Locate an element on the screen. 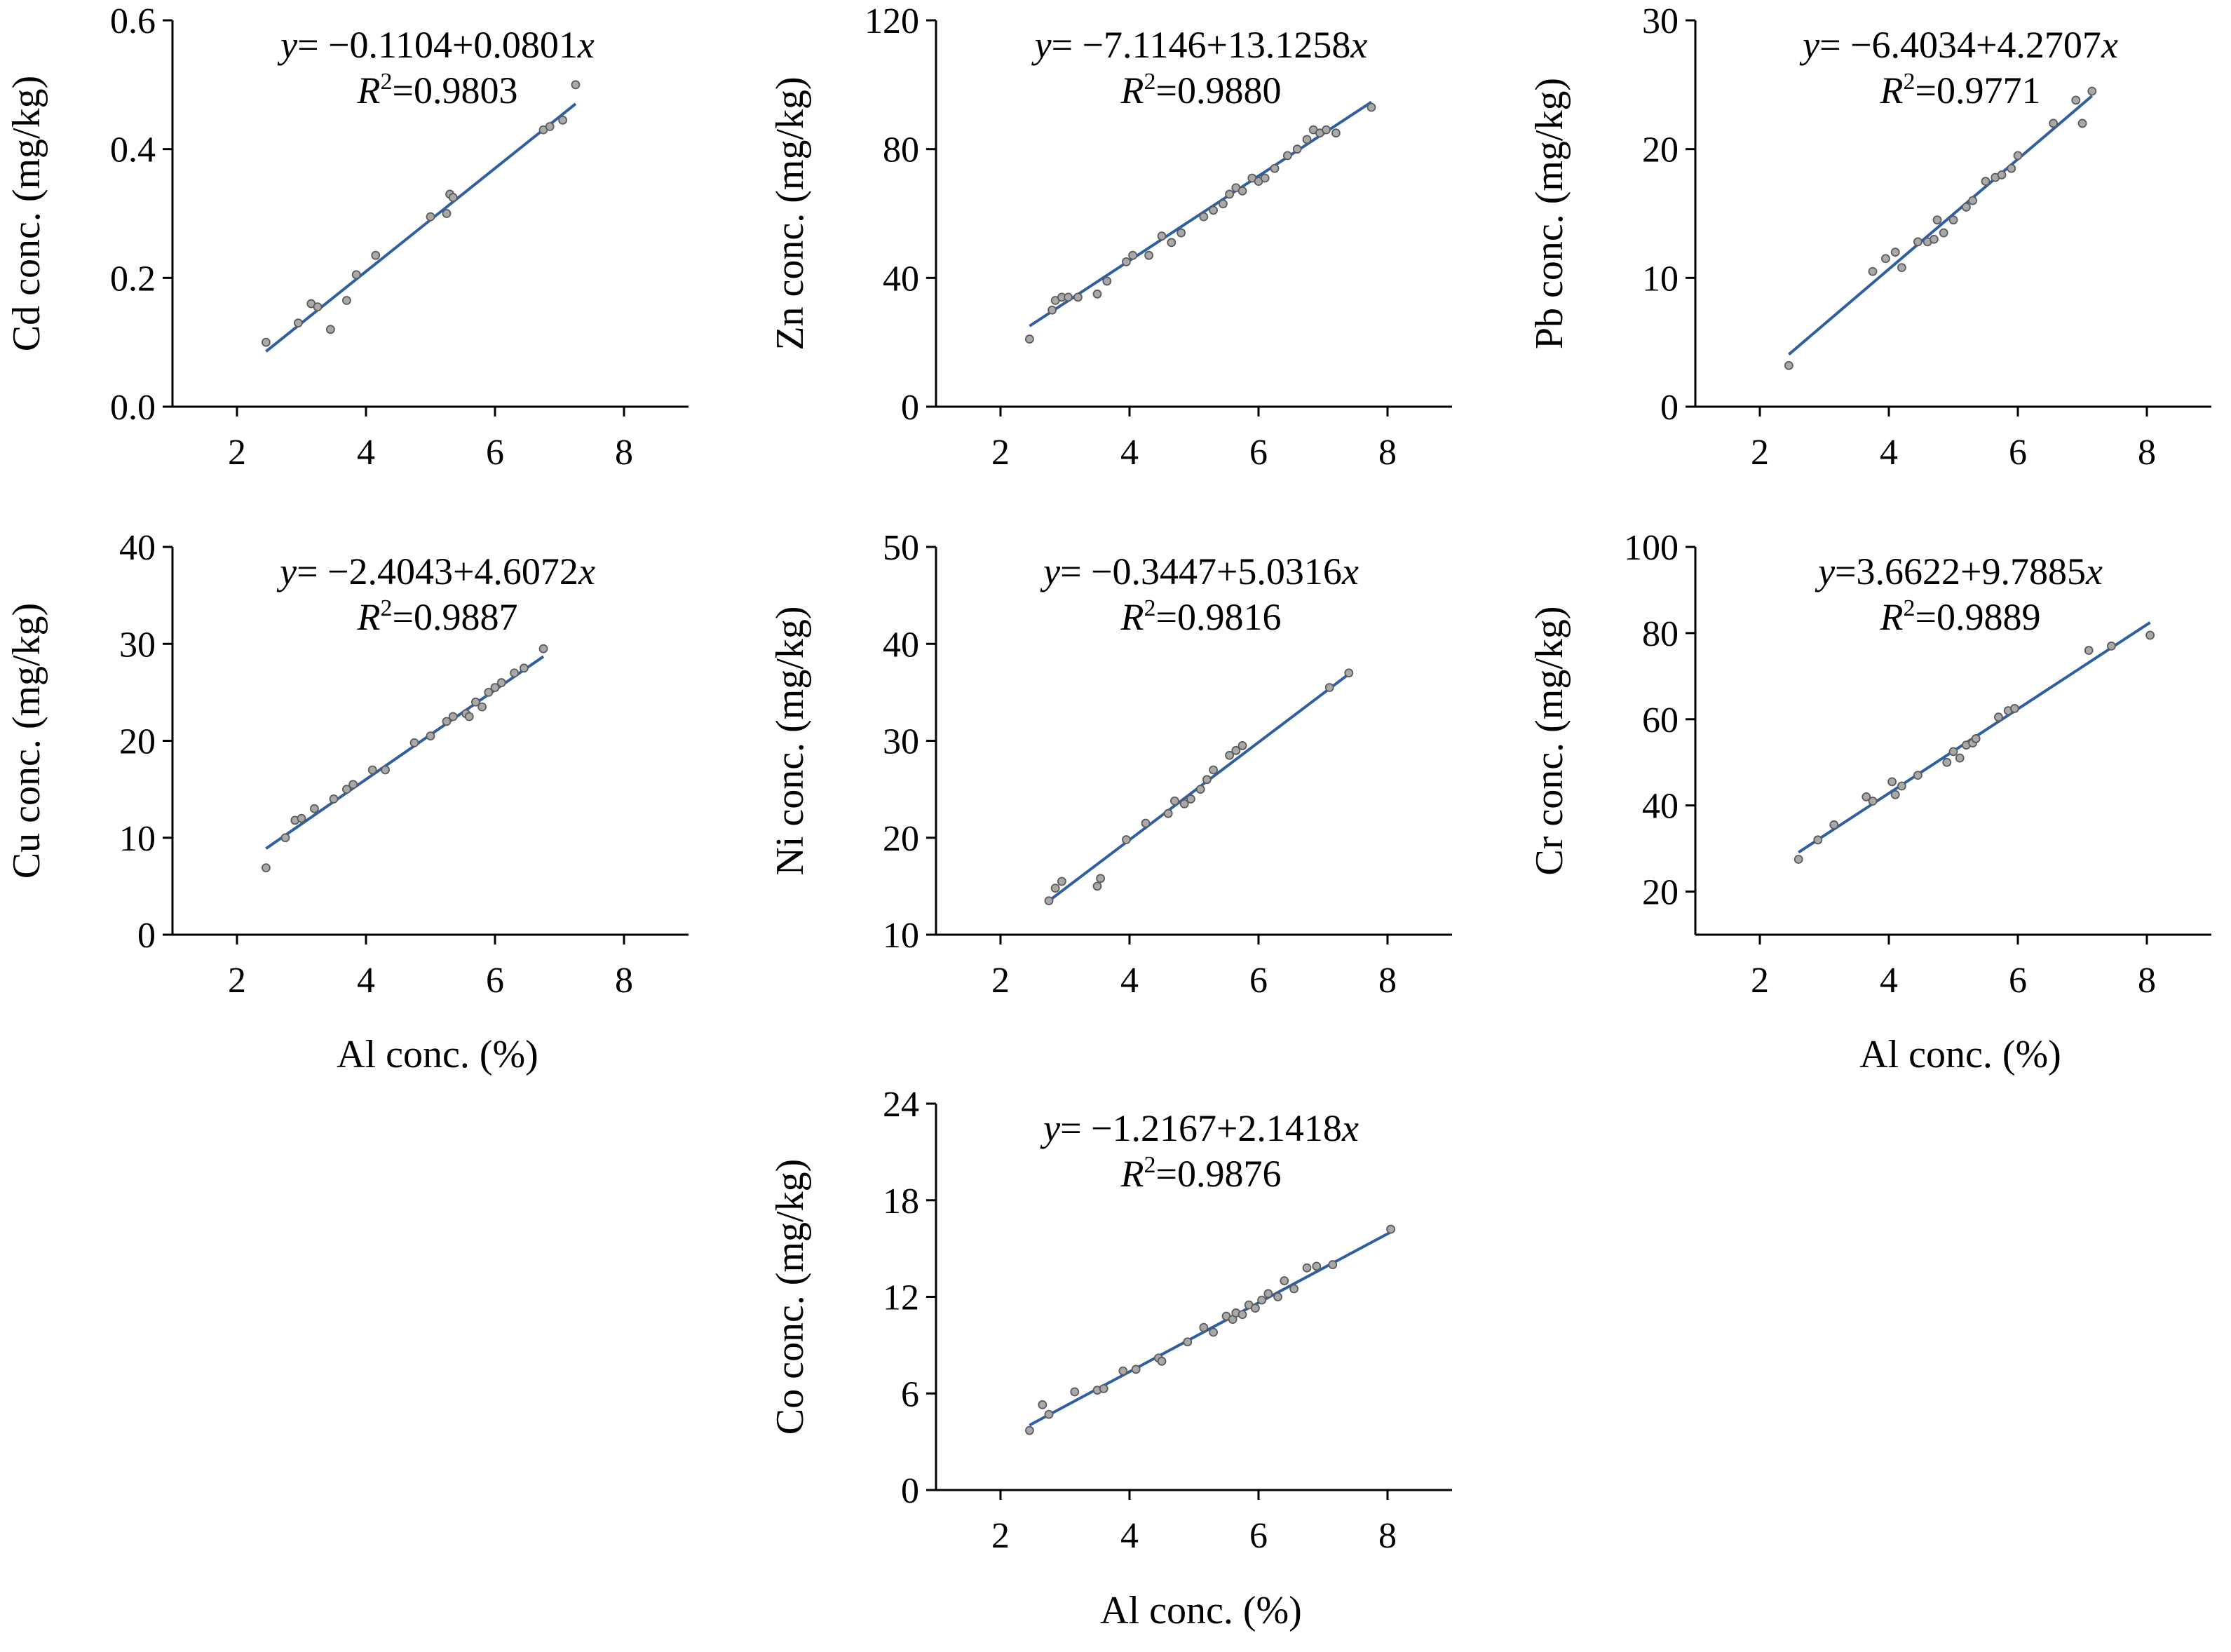 This screenshot has height=1652, width=2231. y-axis-title: Cd conc. (mg/kg) is located at coordinates (27, 213).